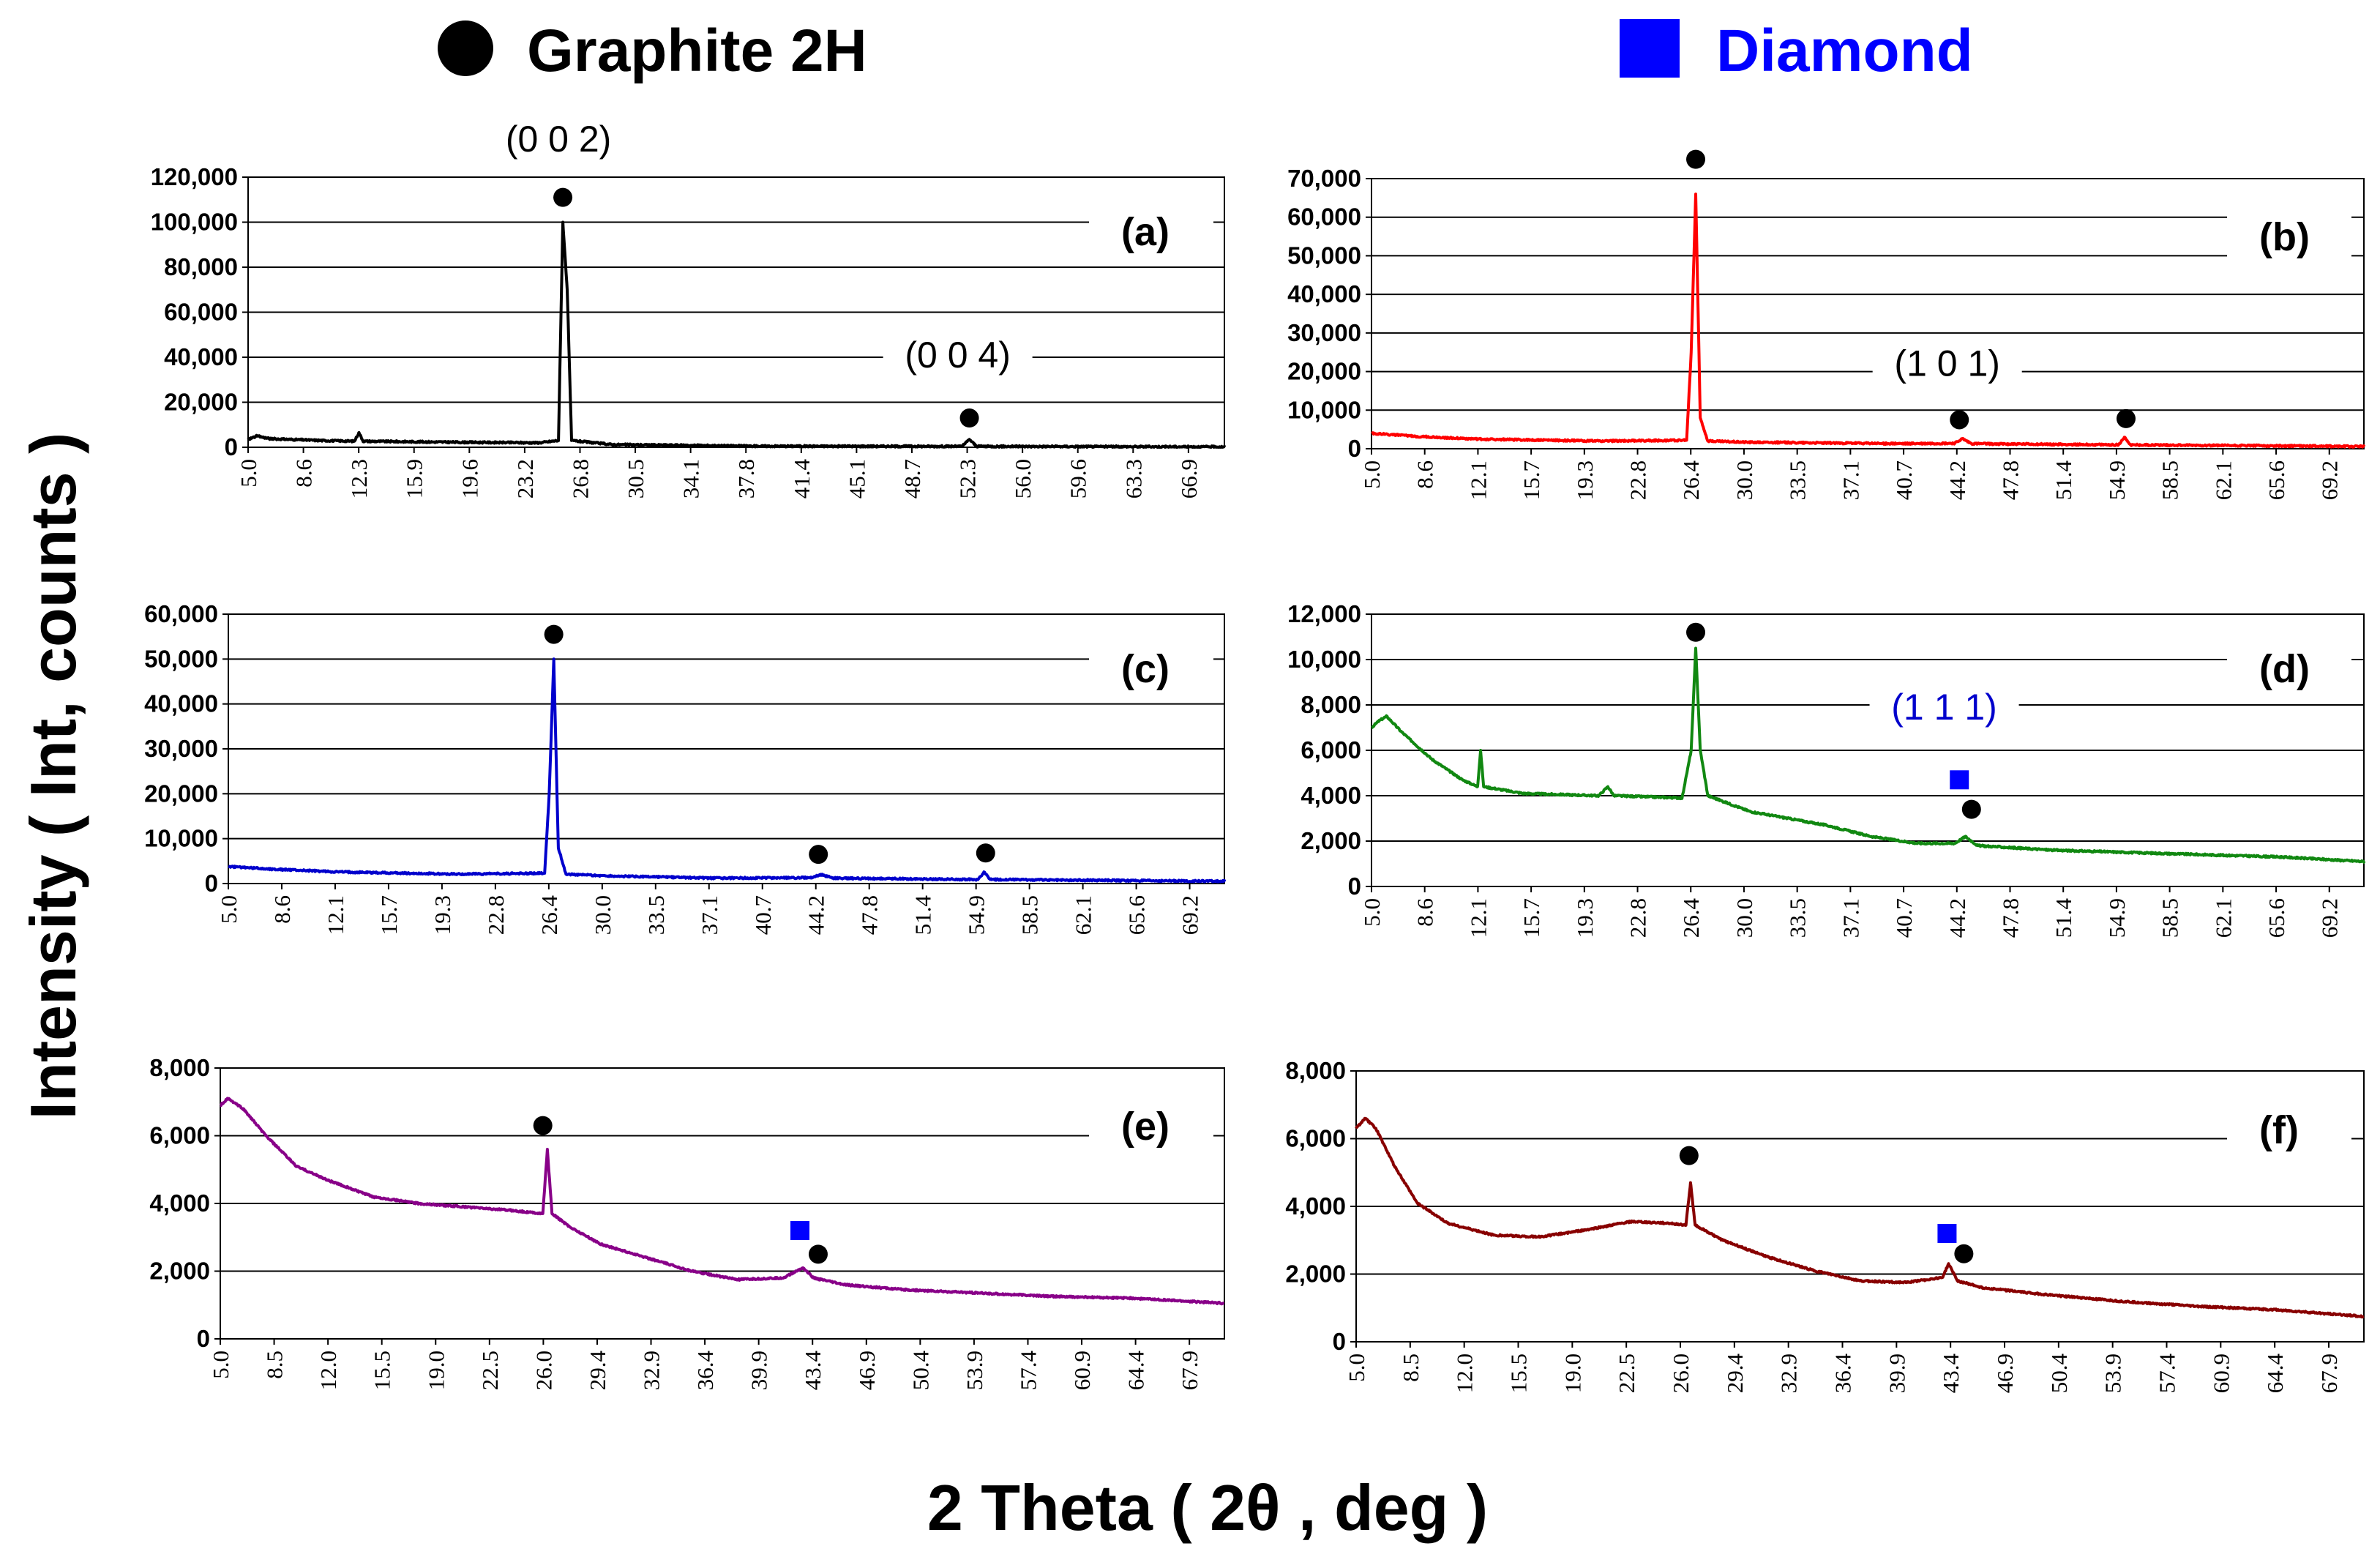 The image size is (2380, 1557). What do you see at coordinates (359, 479) in the screenshot?
I see `x-tick-label: 12.3` at bounding box center [359, 479].